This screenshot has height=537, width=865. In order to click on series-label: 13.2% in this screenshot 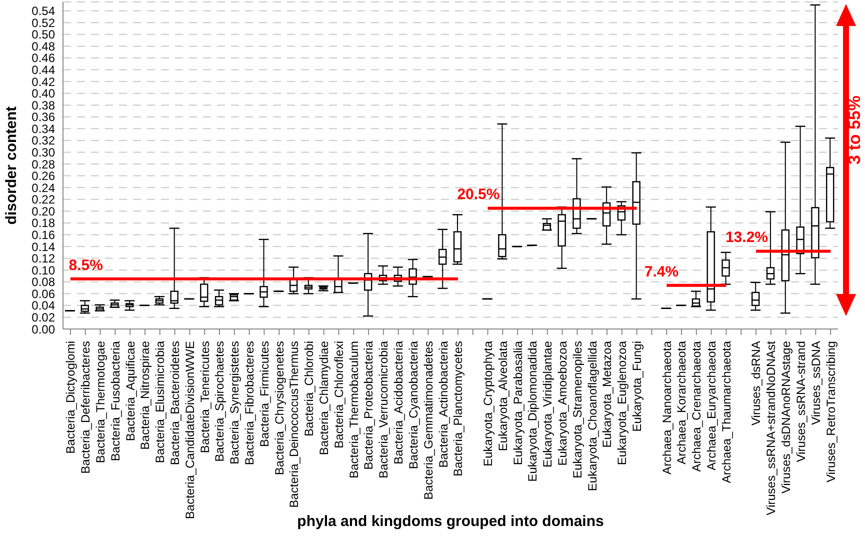, I will do `click(746, 237)`.